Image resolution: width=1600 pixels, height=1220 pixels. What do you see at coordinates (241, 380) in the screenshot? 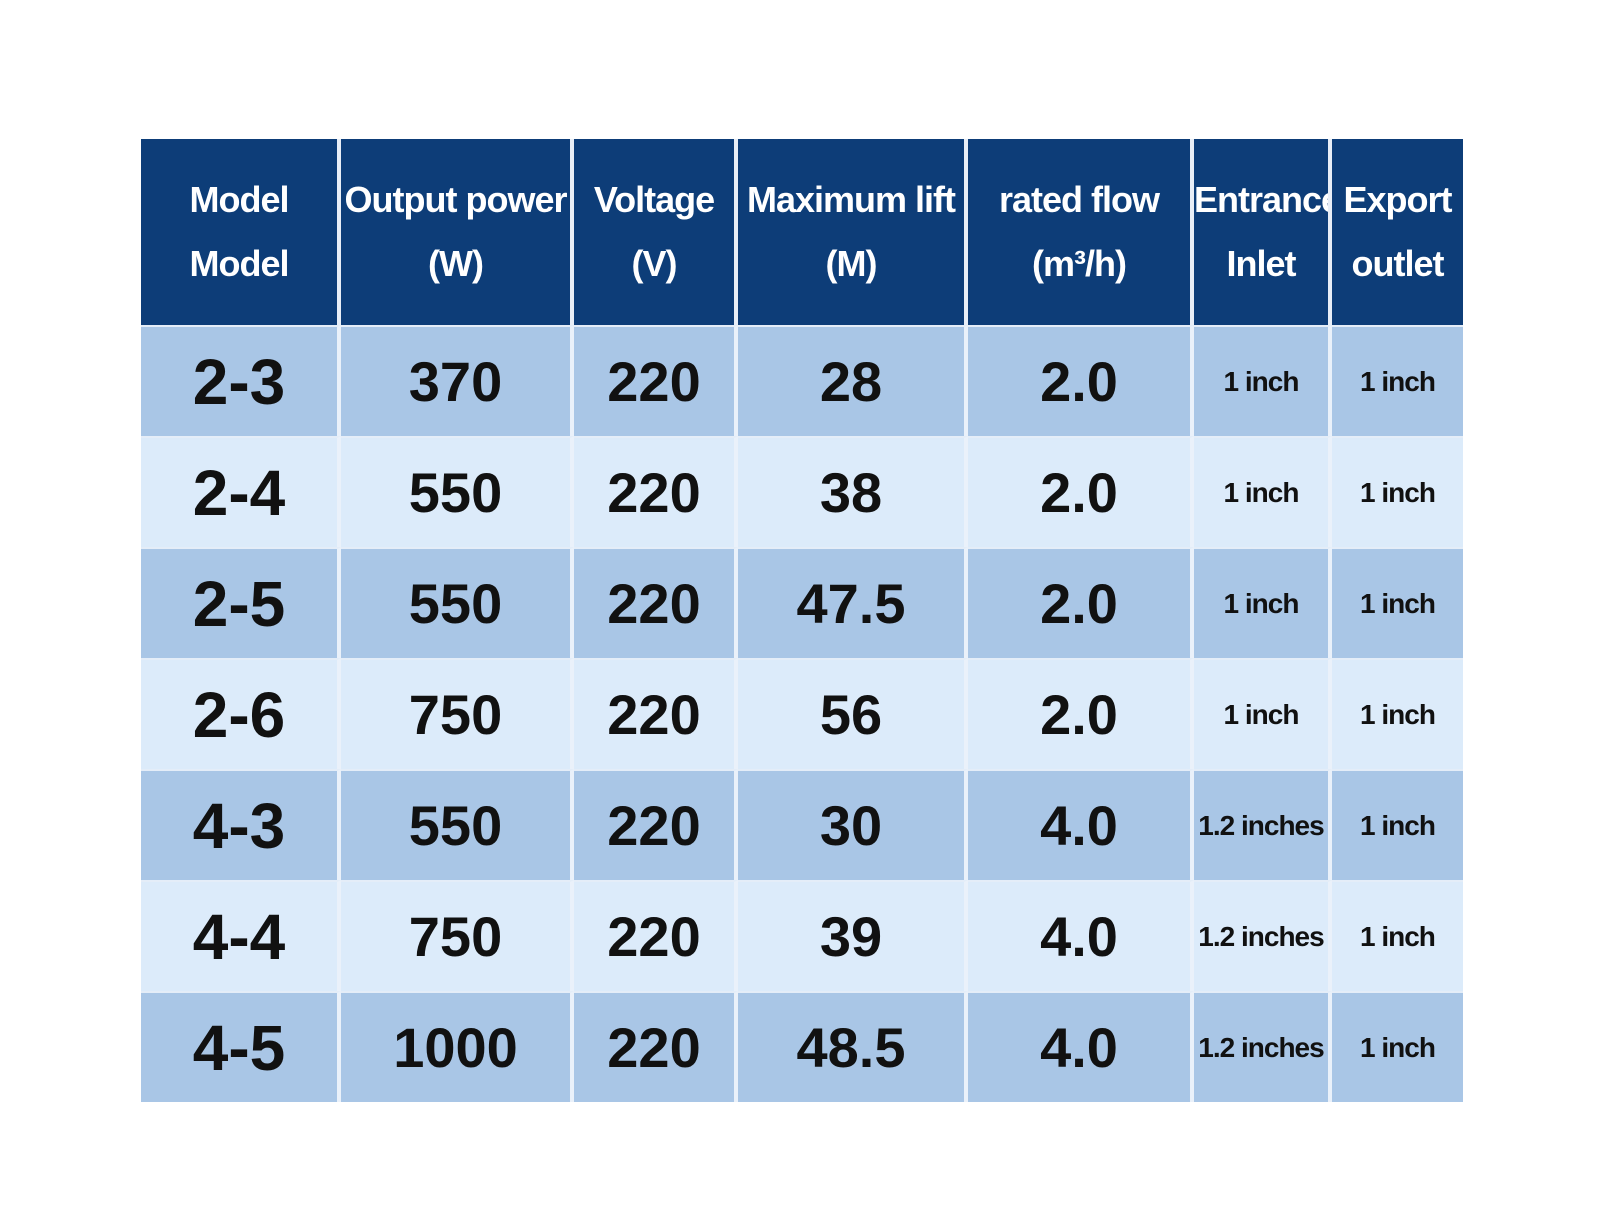
I see `cell-model: 2-3` at bounding box center [241, 380].